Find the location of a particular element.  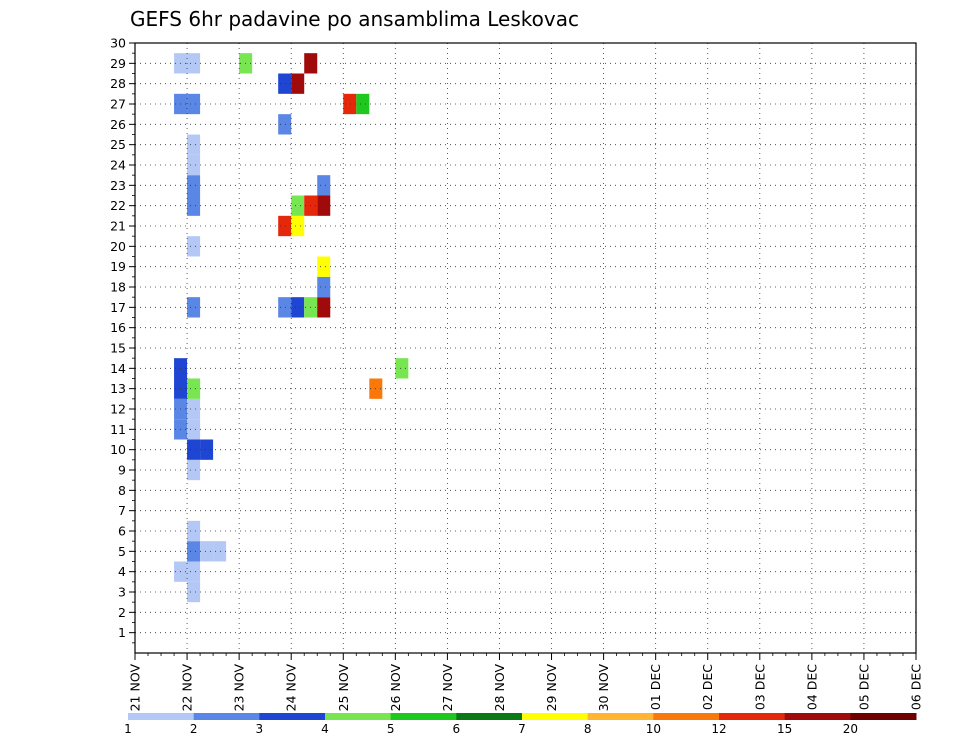

y-tick-label: 4 is located at coordinates (122, 571).